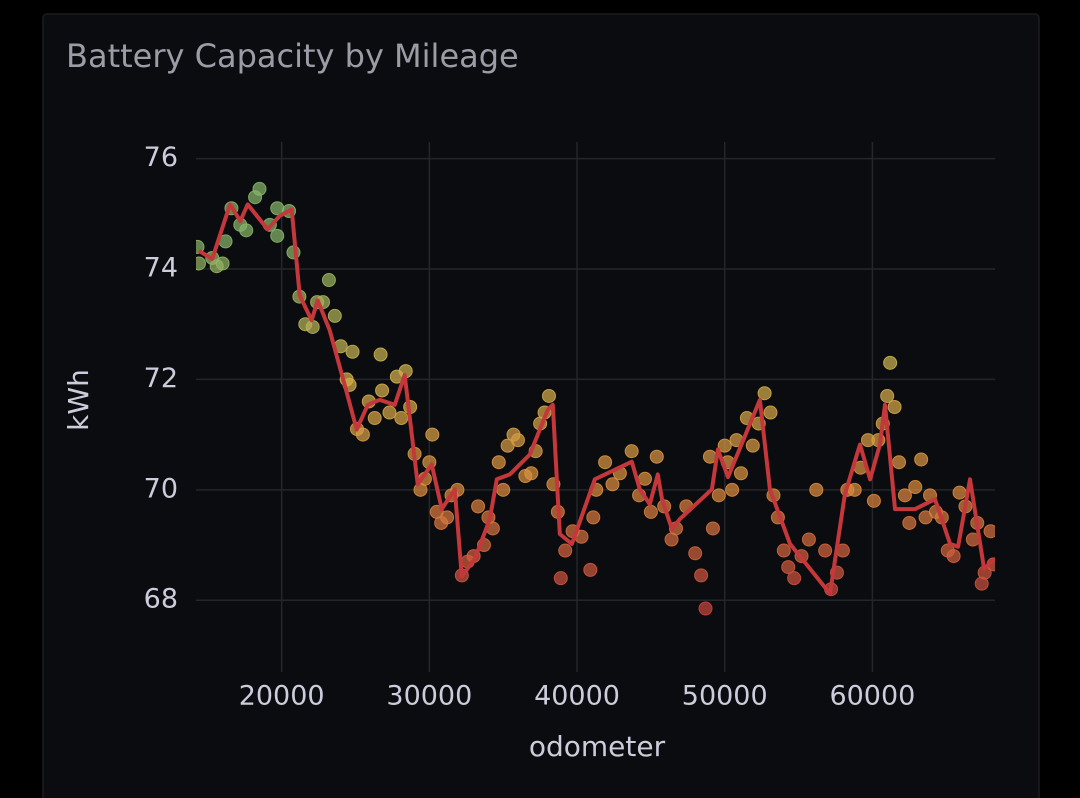 The image size is (1080, 798). What do you see at coordinates (161, 378) in the screenshot?
I see `y-tick-label: 72` at bounding box center [161, 378].